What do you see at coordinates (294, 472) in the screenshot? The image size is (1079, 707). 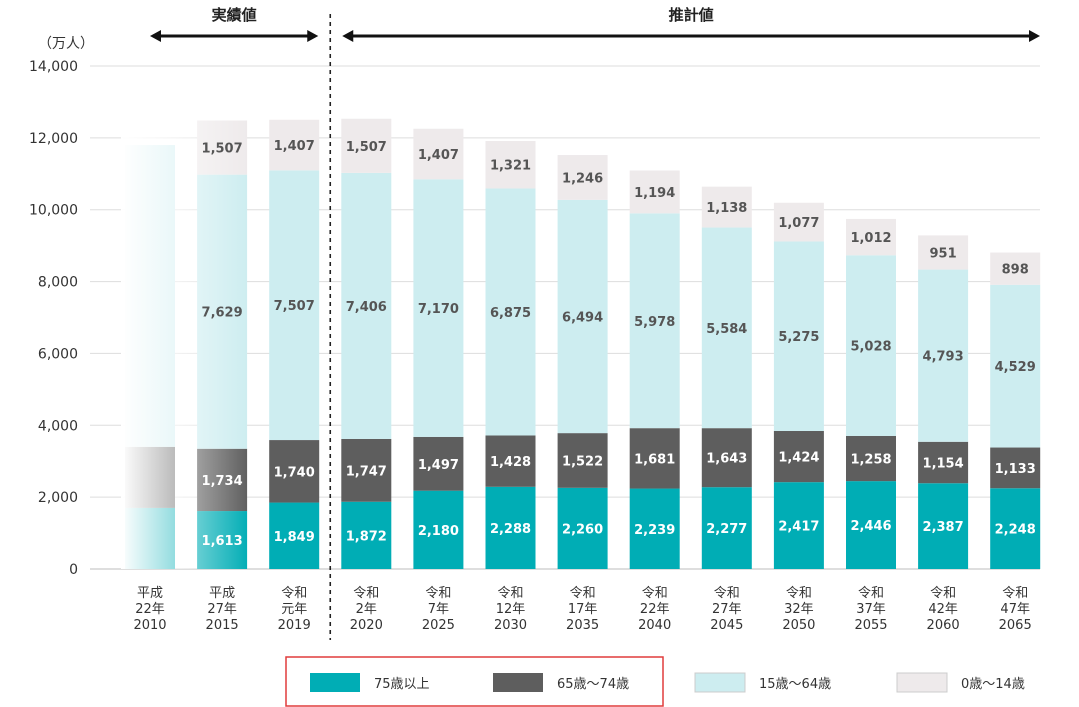 I see `data-label: 1,740` at bounding box center [294, 472].